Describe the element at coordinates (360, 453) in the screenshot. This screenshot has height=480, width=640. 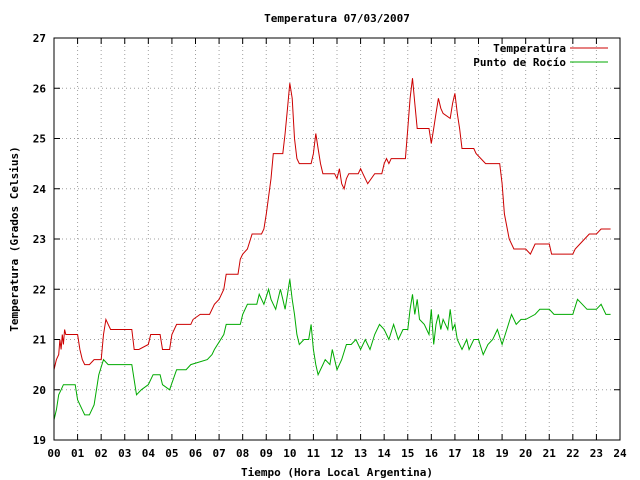
I see `x-tick-label: 13` at that location.